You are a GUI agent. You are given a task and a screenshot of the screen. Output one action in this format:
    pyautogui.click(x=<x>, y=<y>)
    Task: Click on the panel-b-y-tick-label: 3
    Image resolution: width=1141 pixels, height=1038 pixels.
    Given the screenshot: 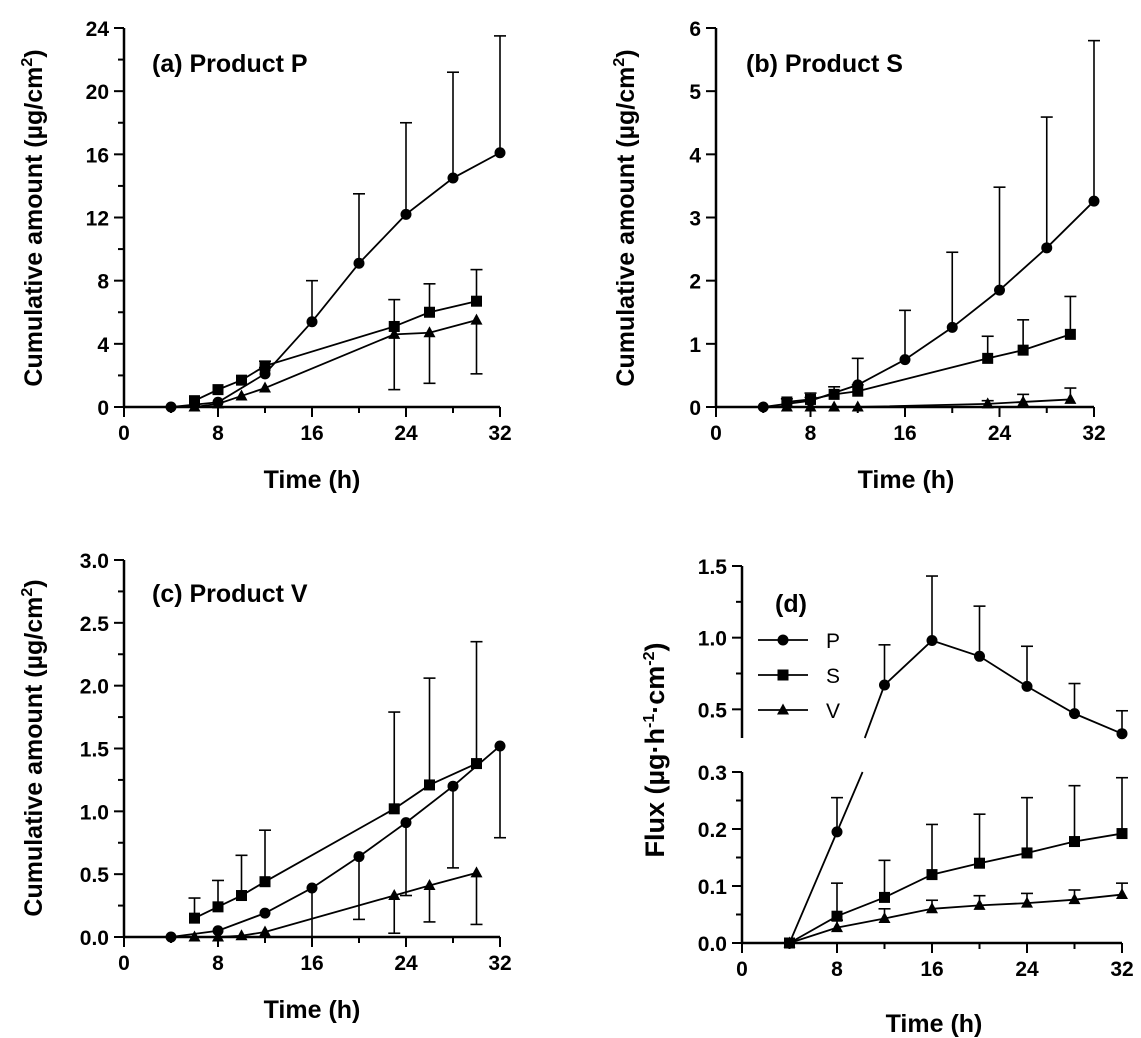 What is the action you would take?
    pyautogui.click(x=695, y=219)
    